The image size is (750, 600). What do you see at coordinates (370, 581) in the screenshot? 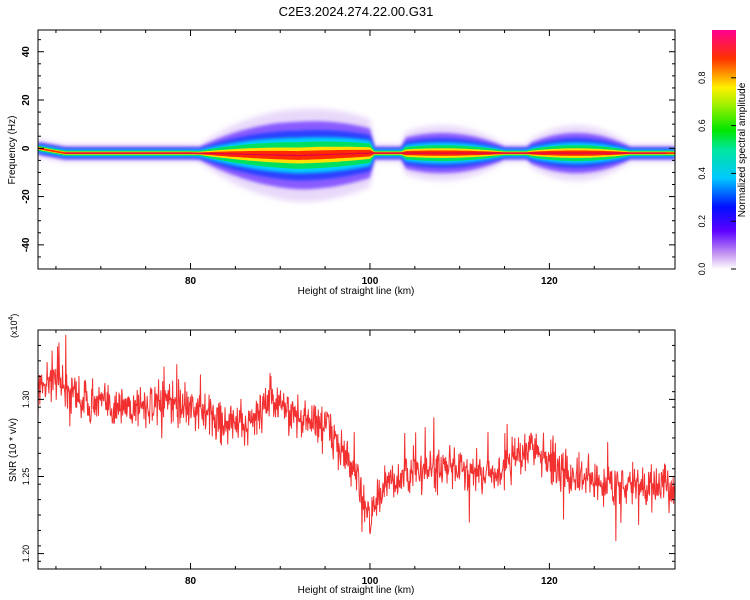
I see `snr-x-tick-label: 100` at bounding box center [370, 581].